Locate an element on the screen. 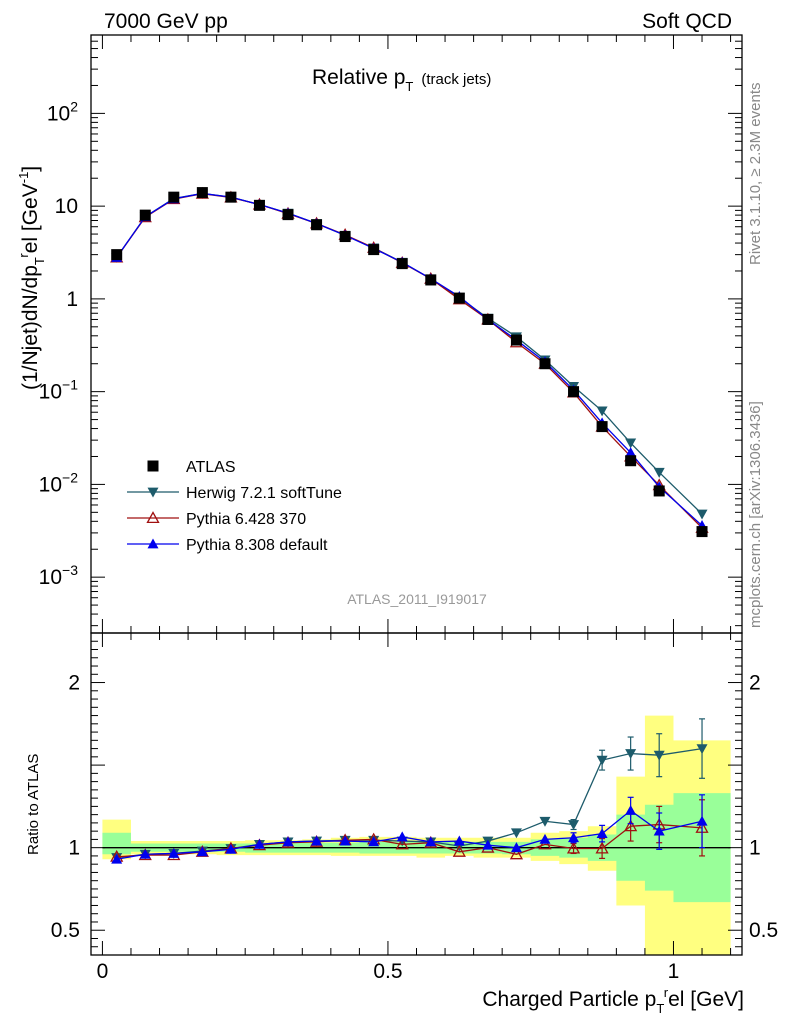 The height and width of the screenshot is (1029, 786). legend-marker-herwig-7-2-1-softtune is located at coordinates (153, 492).